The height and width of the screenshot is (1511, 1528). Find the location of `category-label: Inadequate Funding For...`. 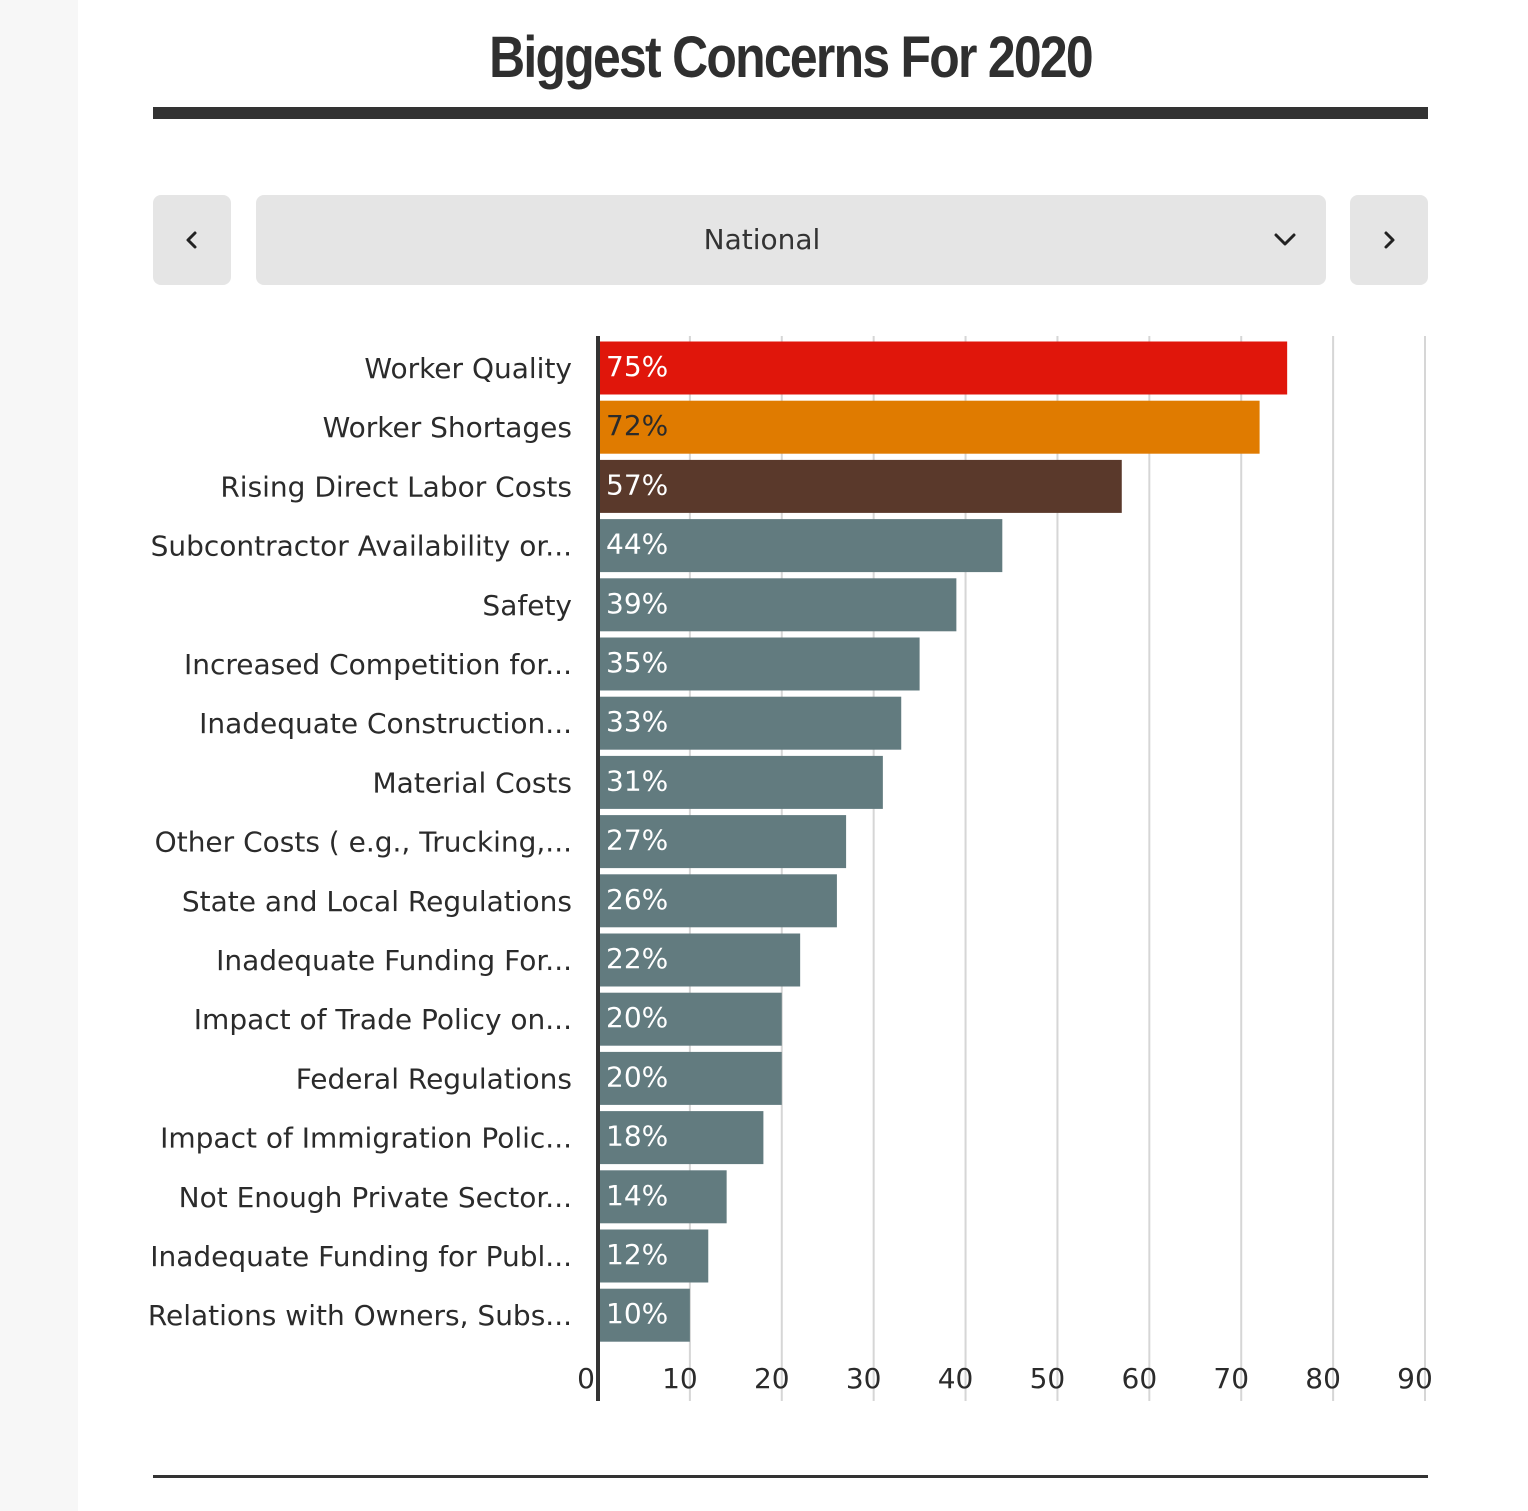

category-label: Inadequate Funding For... is located at coordinates (394, 960).